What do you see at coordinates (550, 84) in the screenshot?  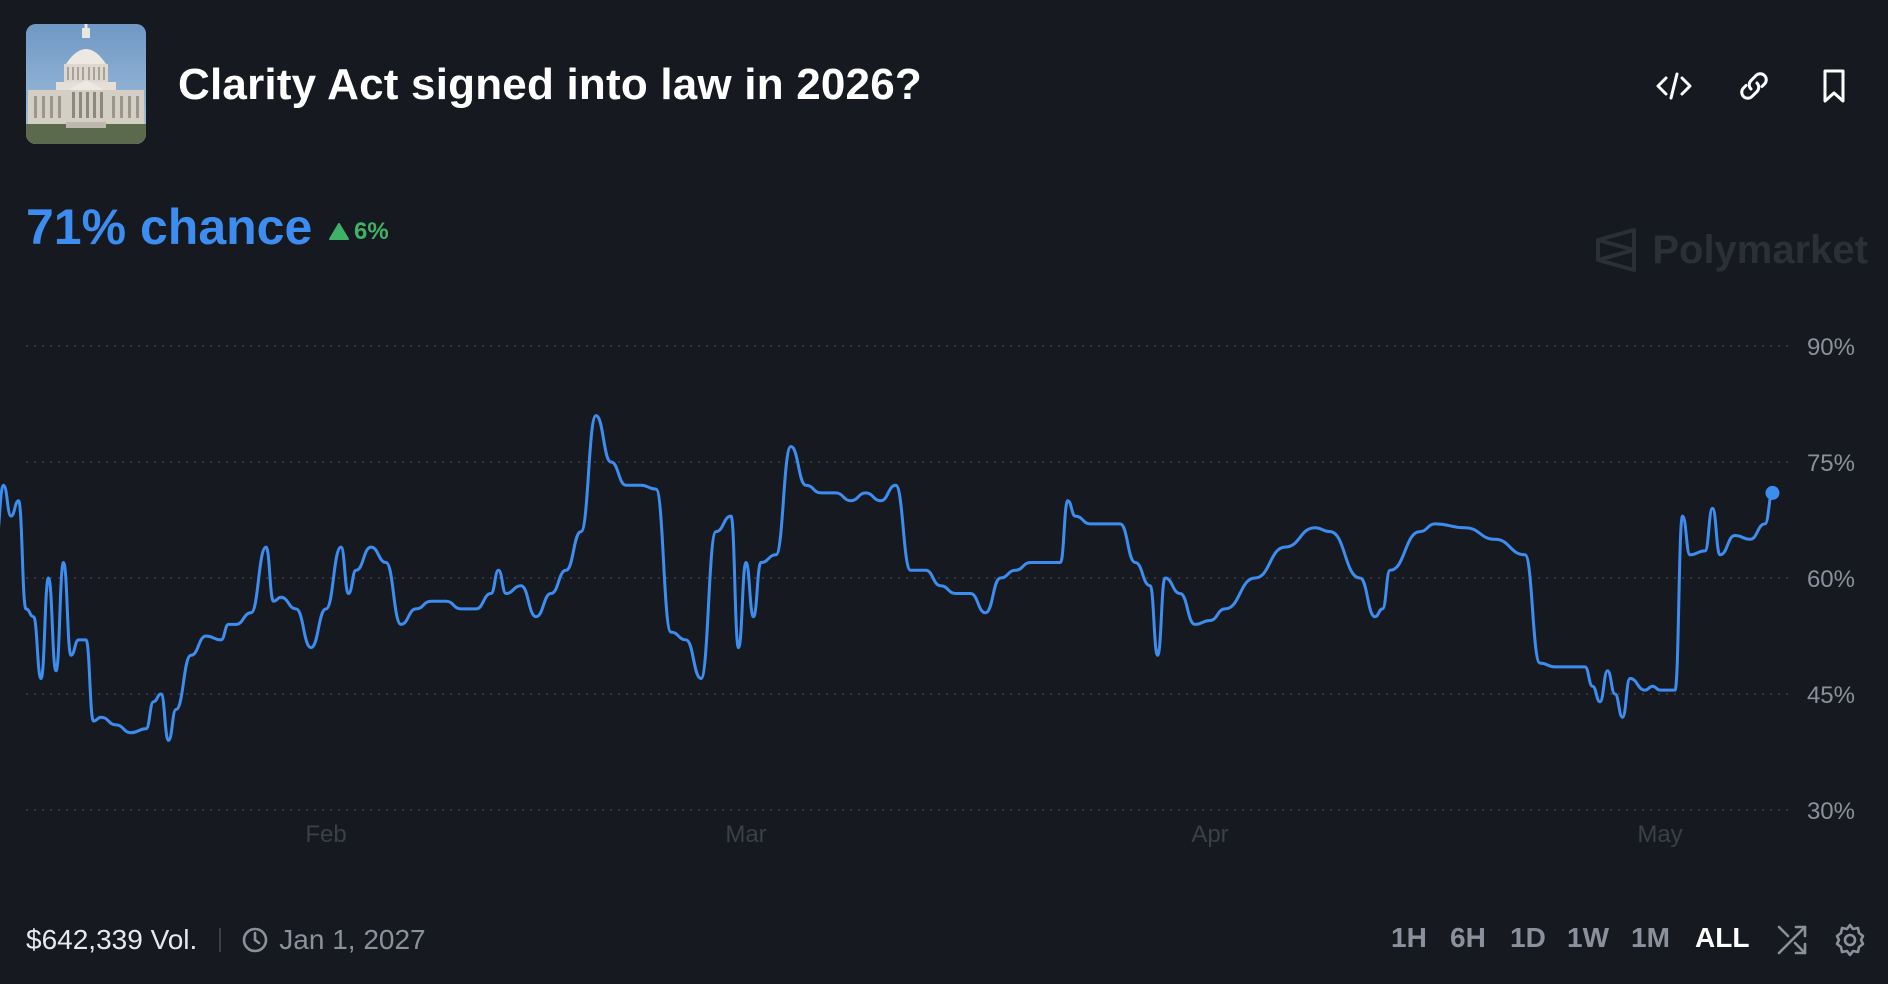 I see `market-title: Clarity Act signed into law in 2026?` at bounding box center [550, 84].